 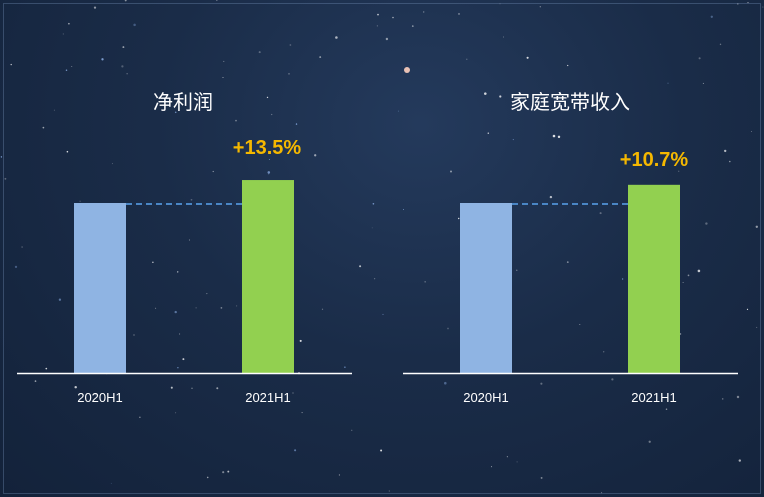 I want to click on chart-title: 净利润, so click(x=183, y=102).